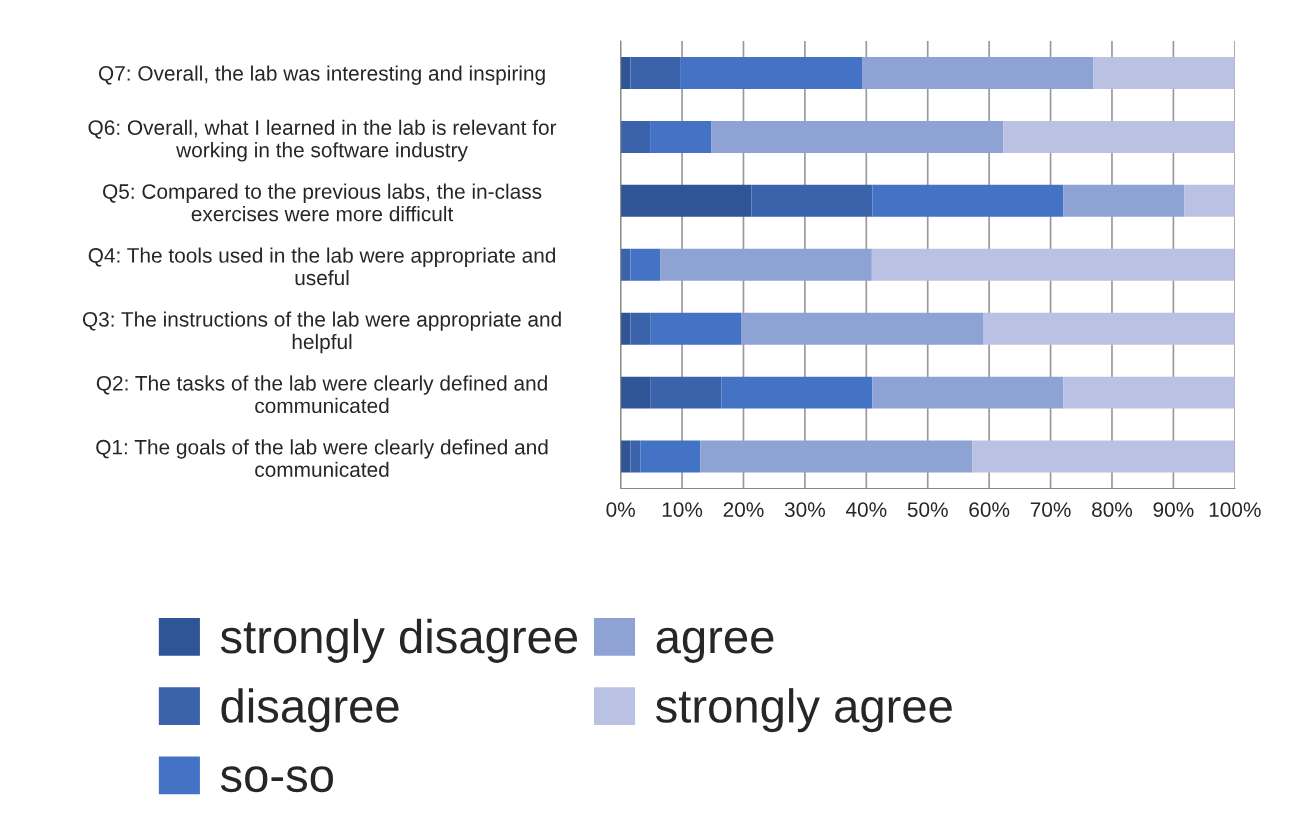 The width and height of the screenshot is (1293, 821). I want to click on x-tick-label: 20%, so click(743, 509).